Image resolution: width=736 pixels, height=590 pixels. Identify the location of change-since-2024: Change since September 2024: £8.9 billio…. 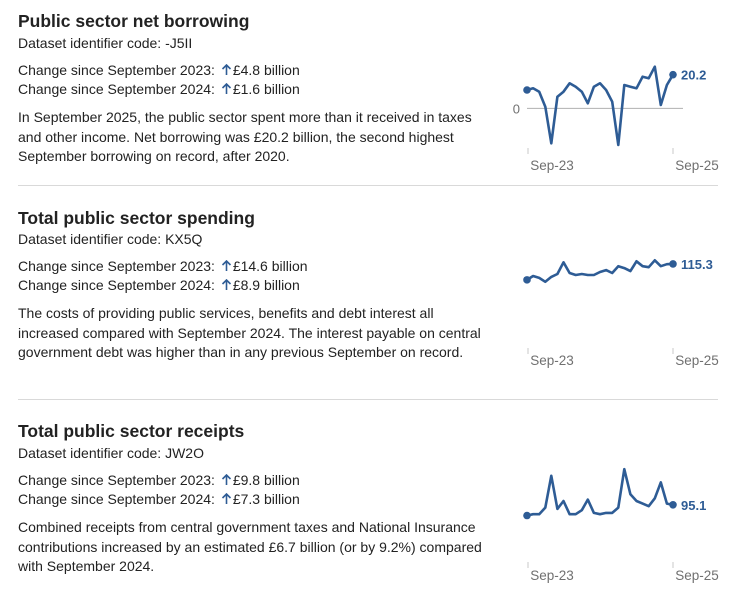
(159, 285).